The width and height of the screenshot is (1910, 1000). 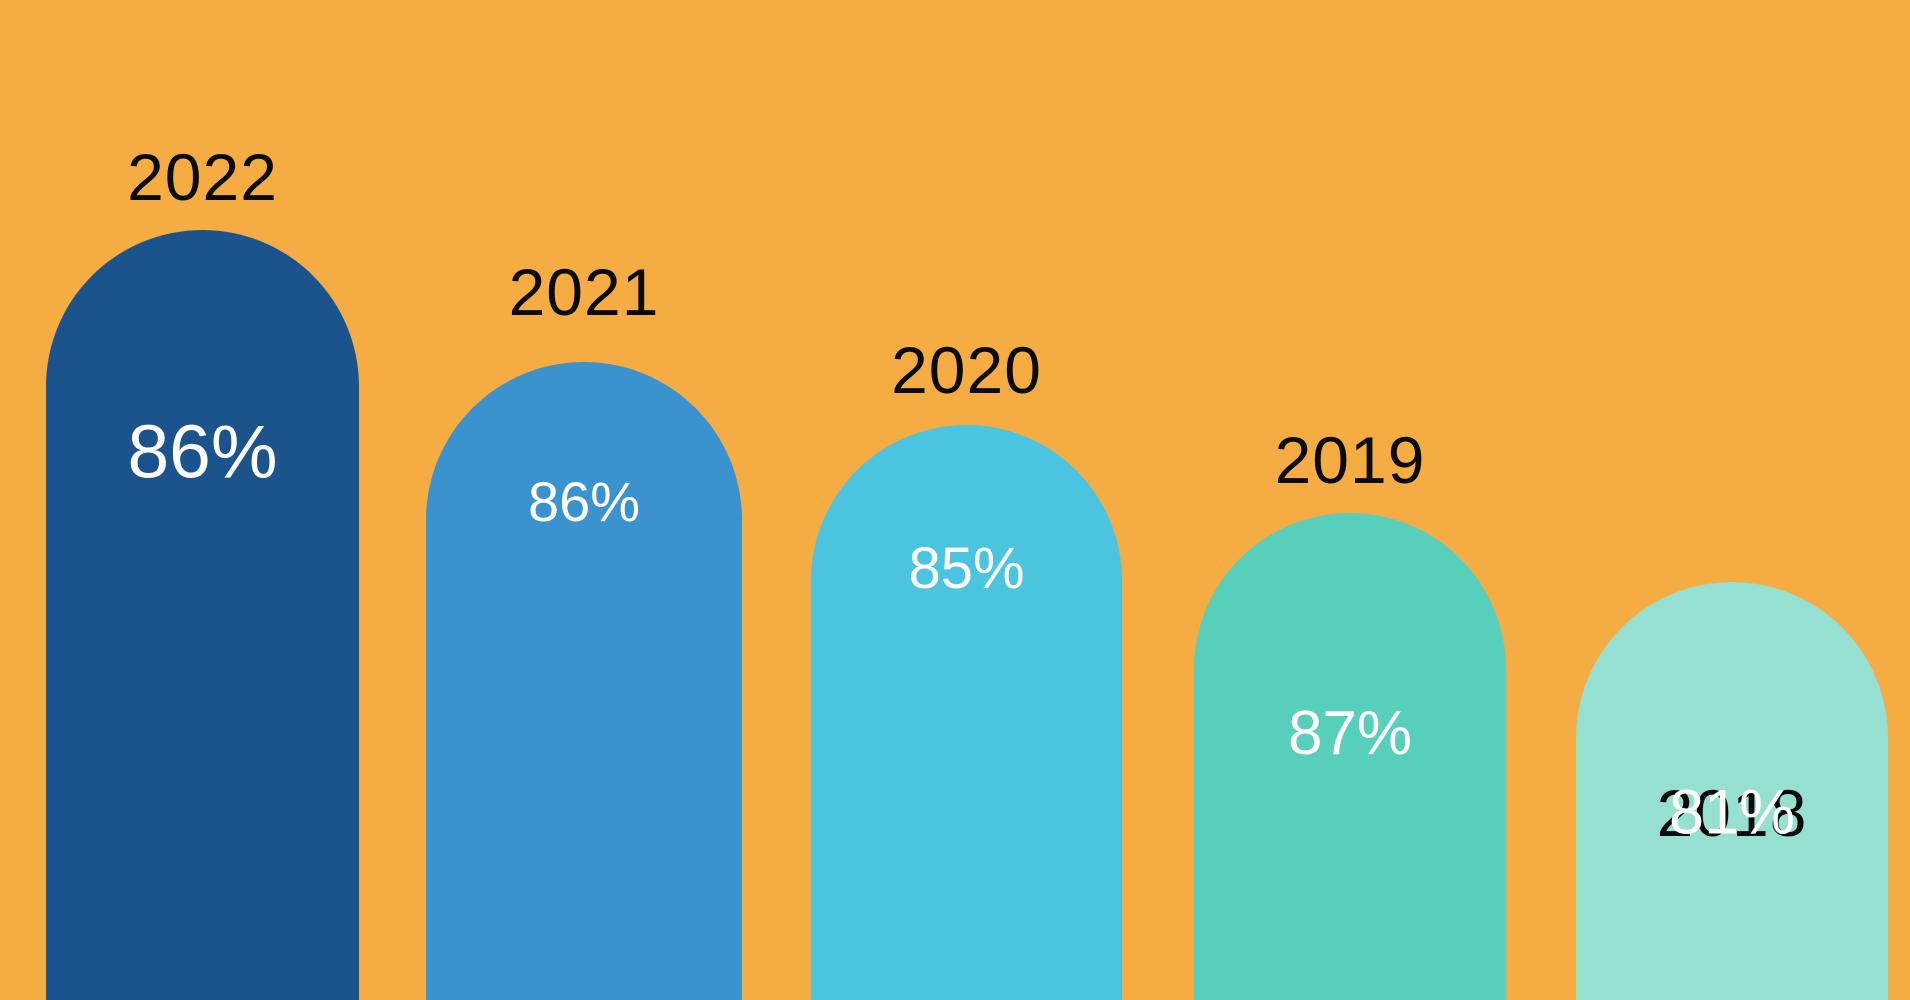 What do you see at coordinates (584, 292) in the screenshot?
I see `year-label-2021: 2021` at bounding box center [584, 292].